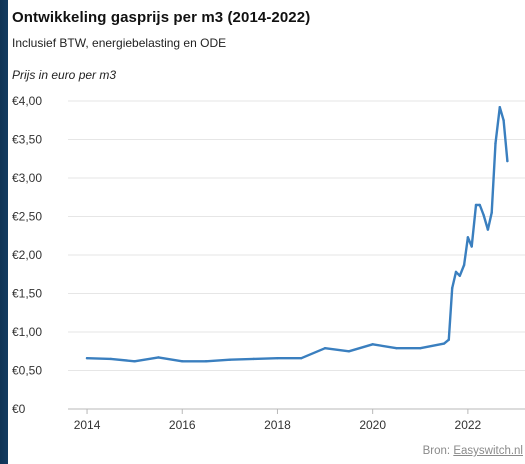  What do you see at coordinates (182, 425) in the screenshot?
I see `x-tick-label: 2016` at bounding box center [182, 425].